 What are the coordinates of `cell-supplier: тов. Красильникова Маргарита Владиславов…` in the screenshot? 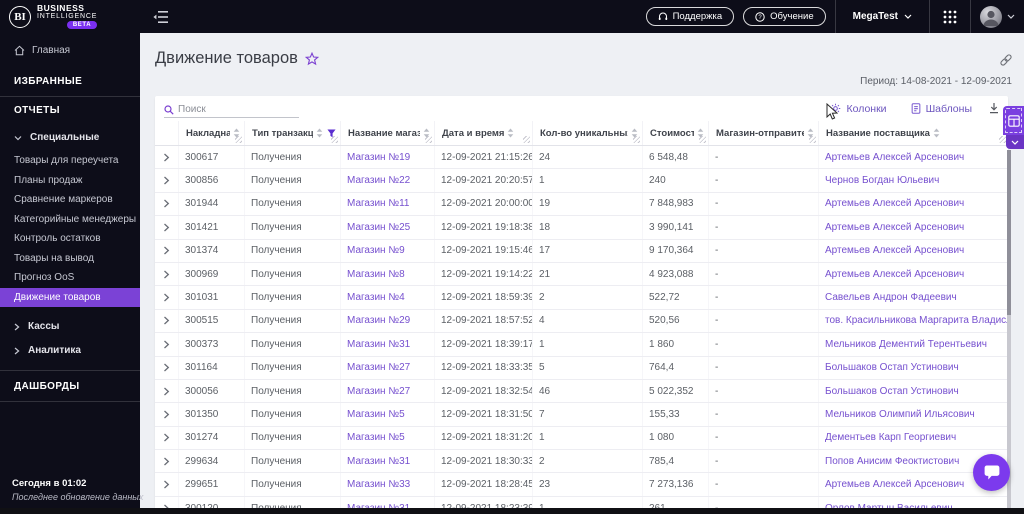 It's located at (916, 321).